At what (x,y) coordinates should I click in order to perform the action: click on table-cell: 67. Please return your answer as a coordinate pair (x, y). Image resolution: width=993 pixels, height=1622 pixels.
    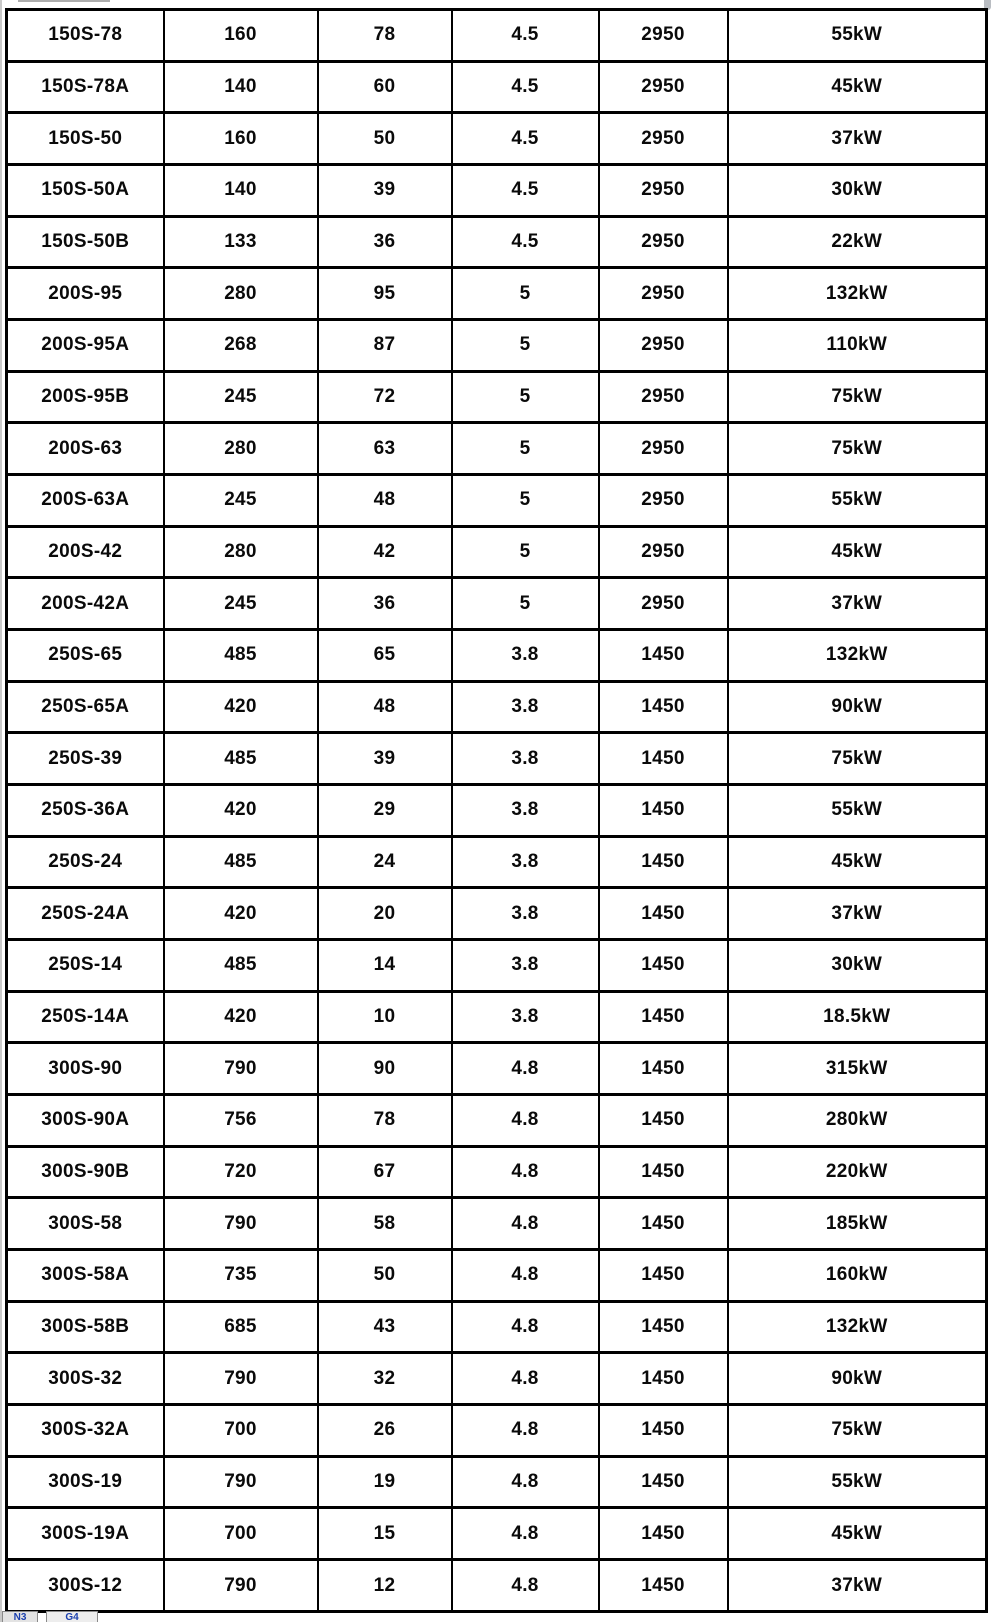
    Looking at the image, I should click on (384, 1172).